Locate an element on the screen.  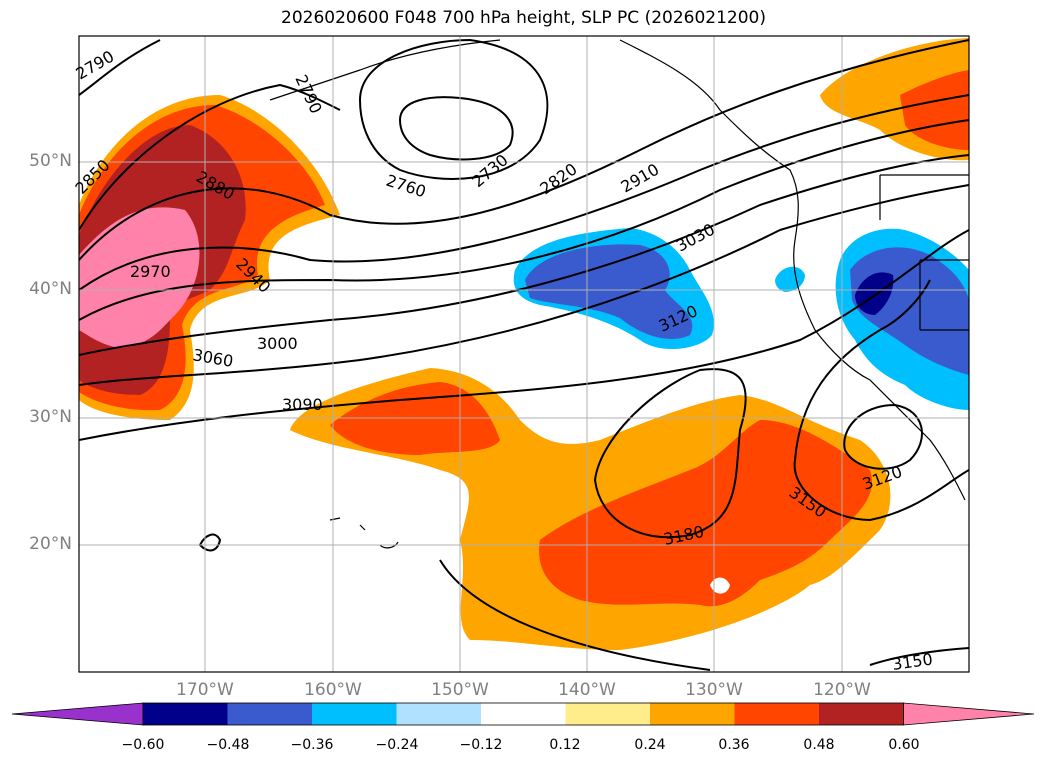
negative-anomaly-central is located at coordinates (613, 289).